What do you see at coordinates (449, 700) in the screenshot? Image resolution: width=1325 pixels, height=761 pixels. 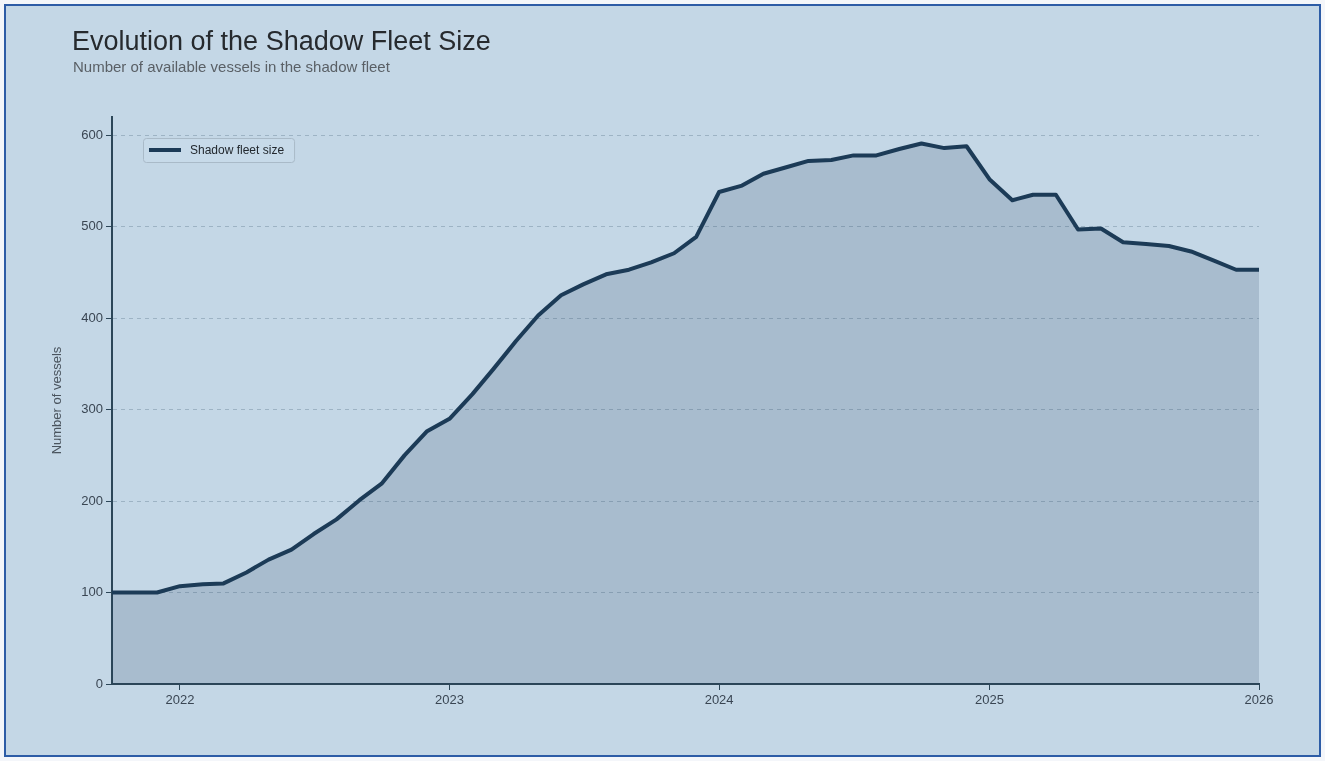 I see `x-tick-label: 2023` at bounding box center [449, 700].